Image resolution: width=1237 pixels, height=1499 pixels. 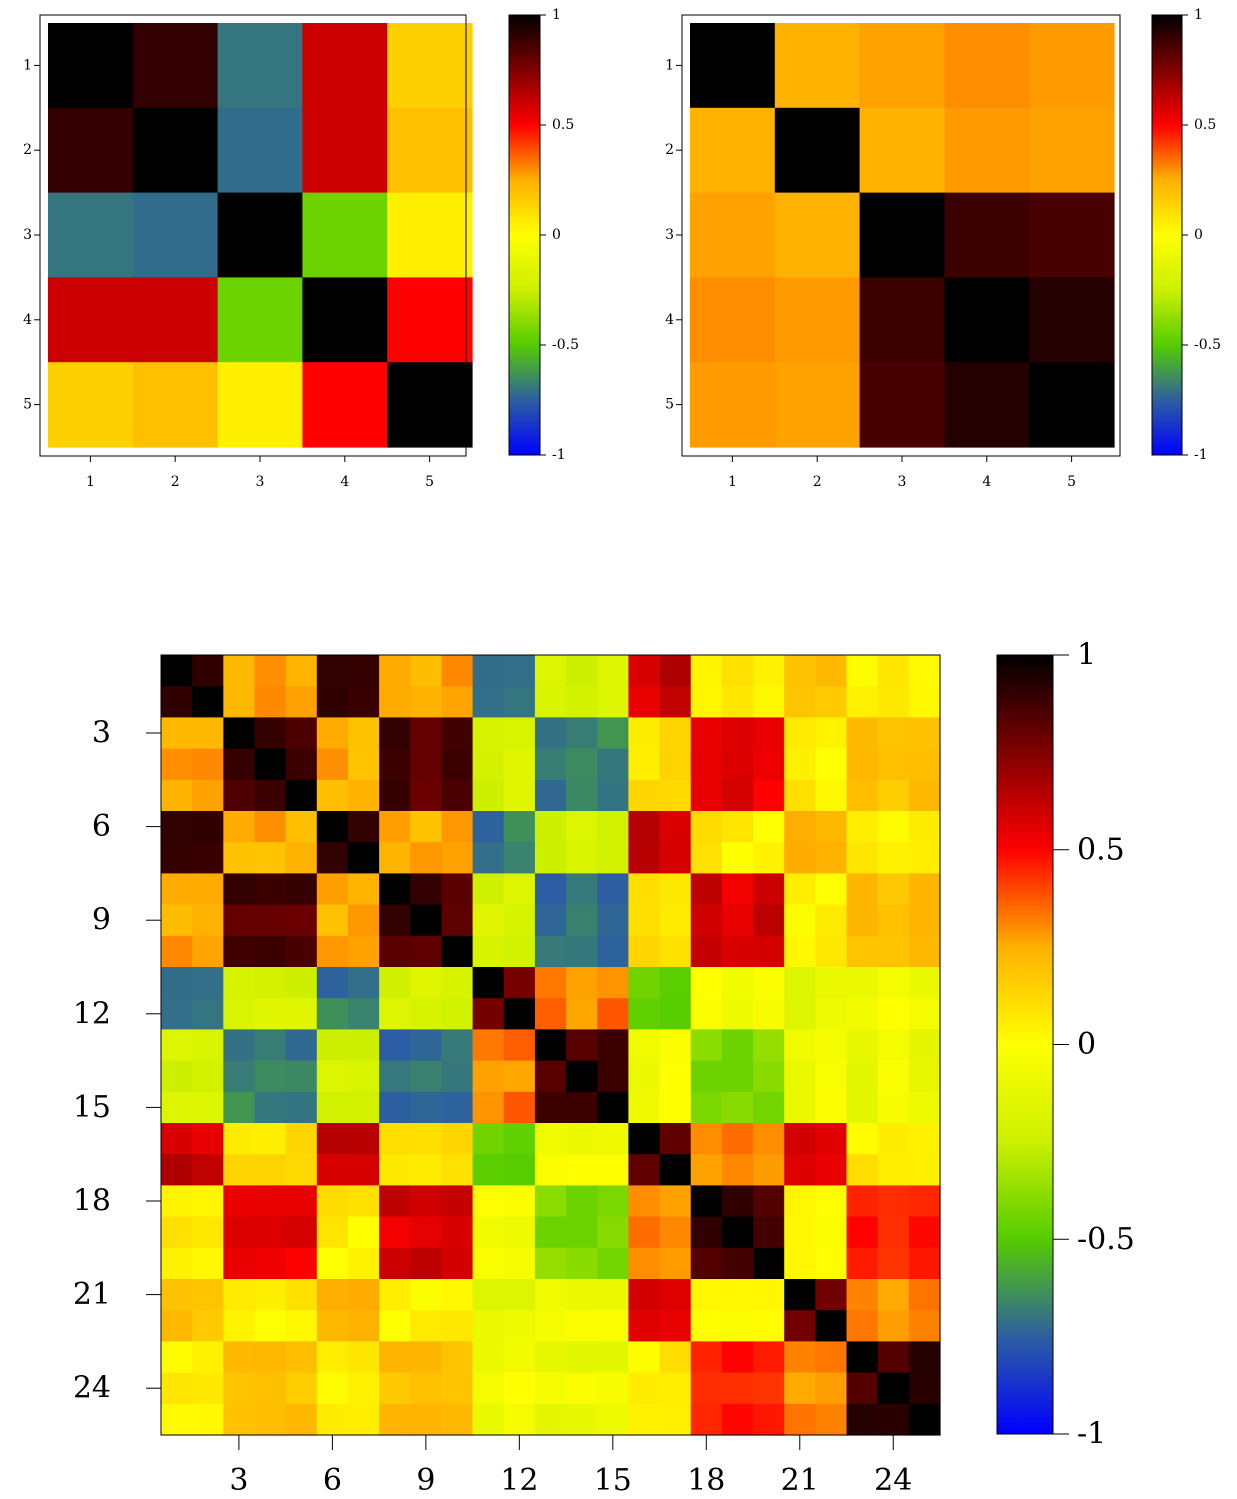 I want to click on colorbar-gradient, so click(x=1167, y=235).